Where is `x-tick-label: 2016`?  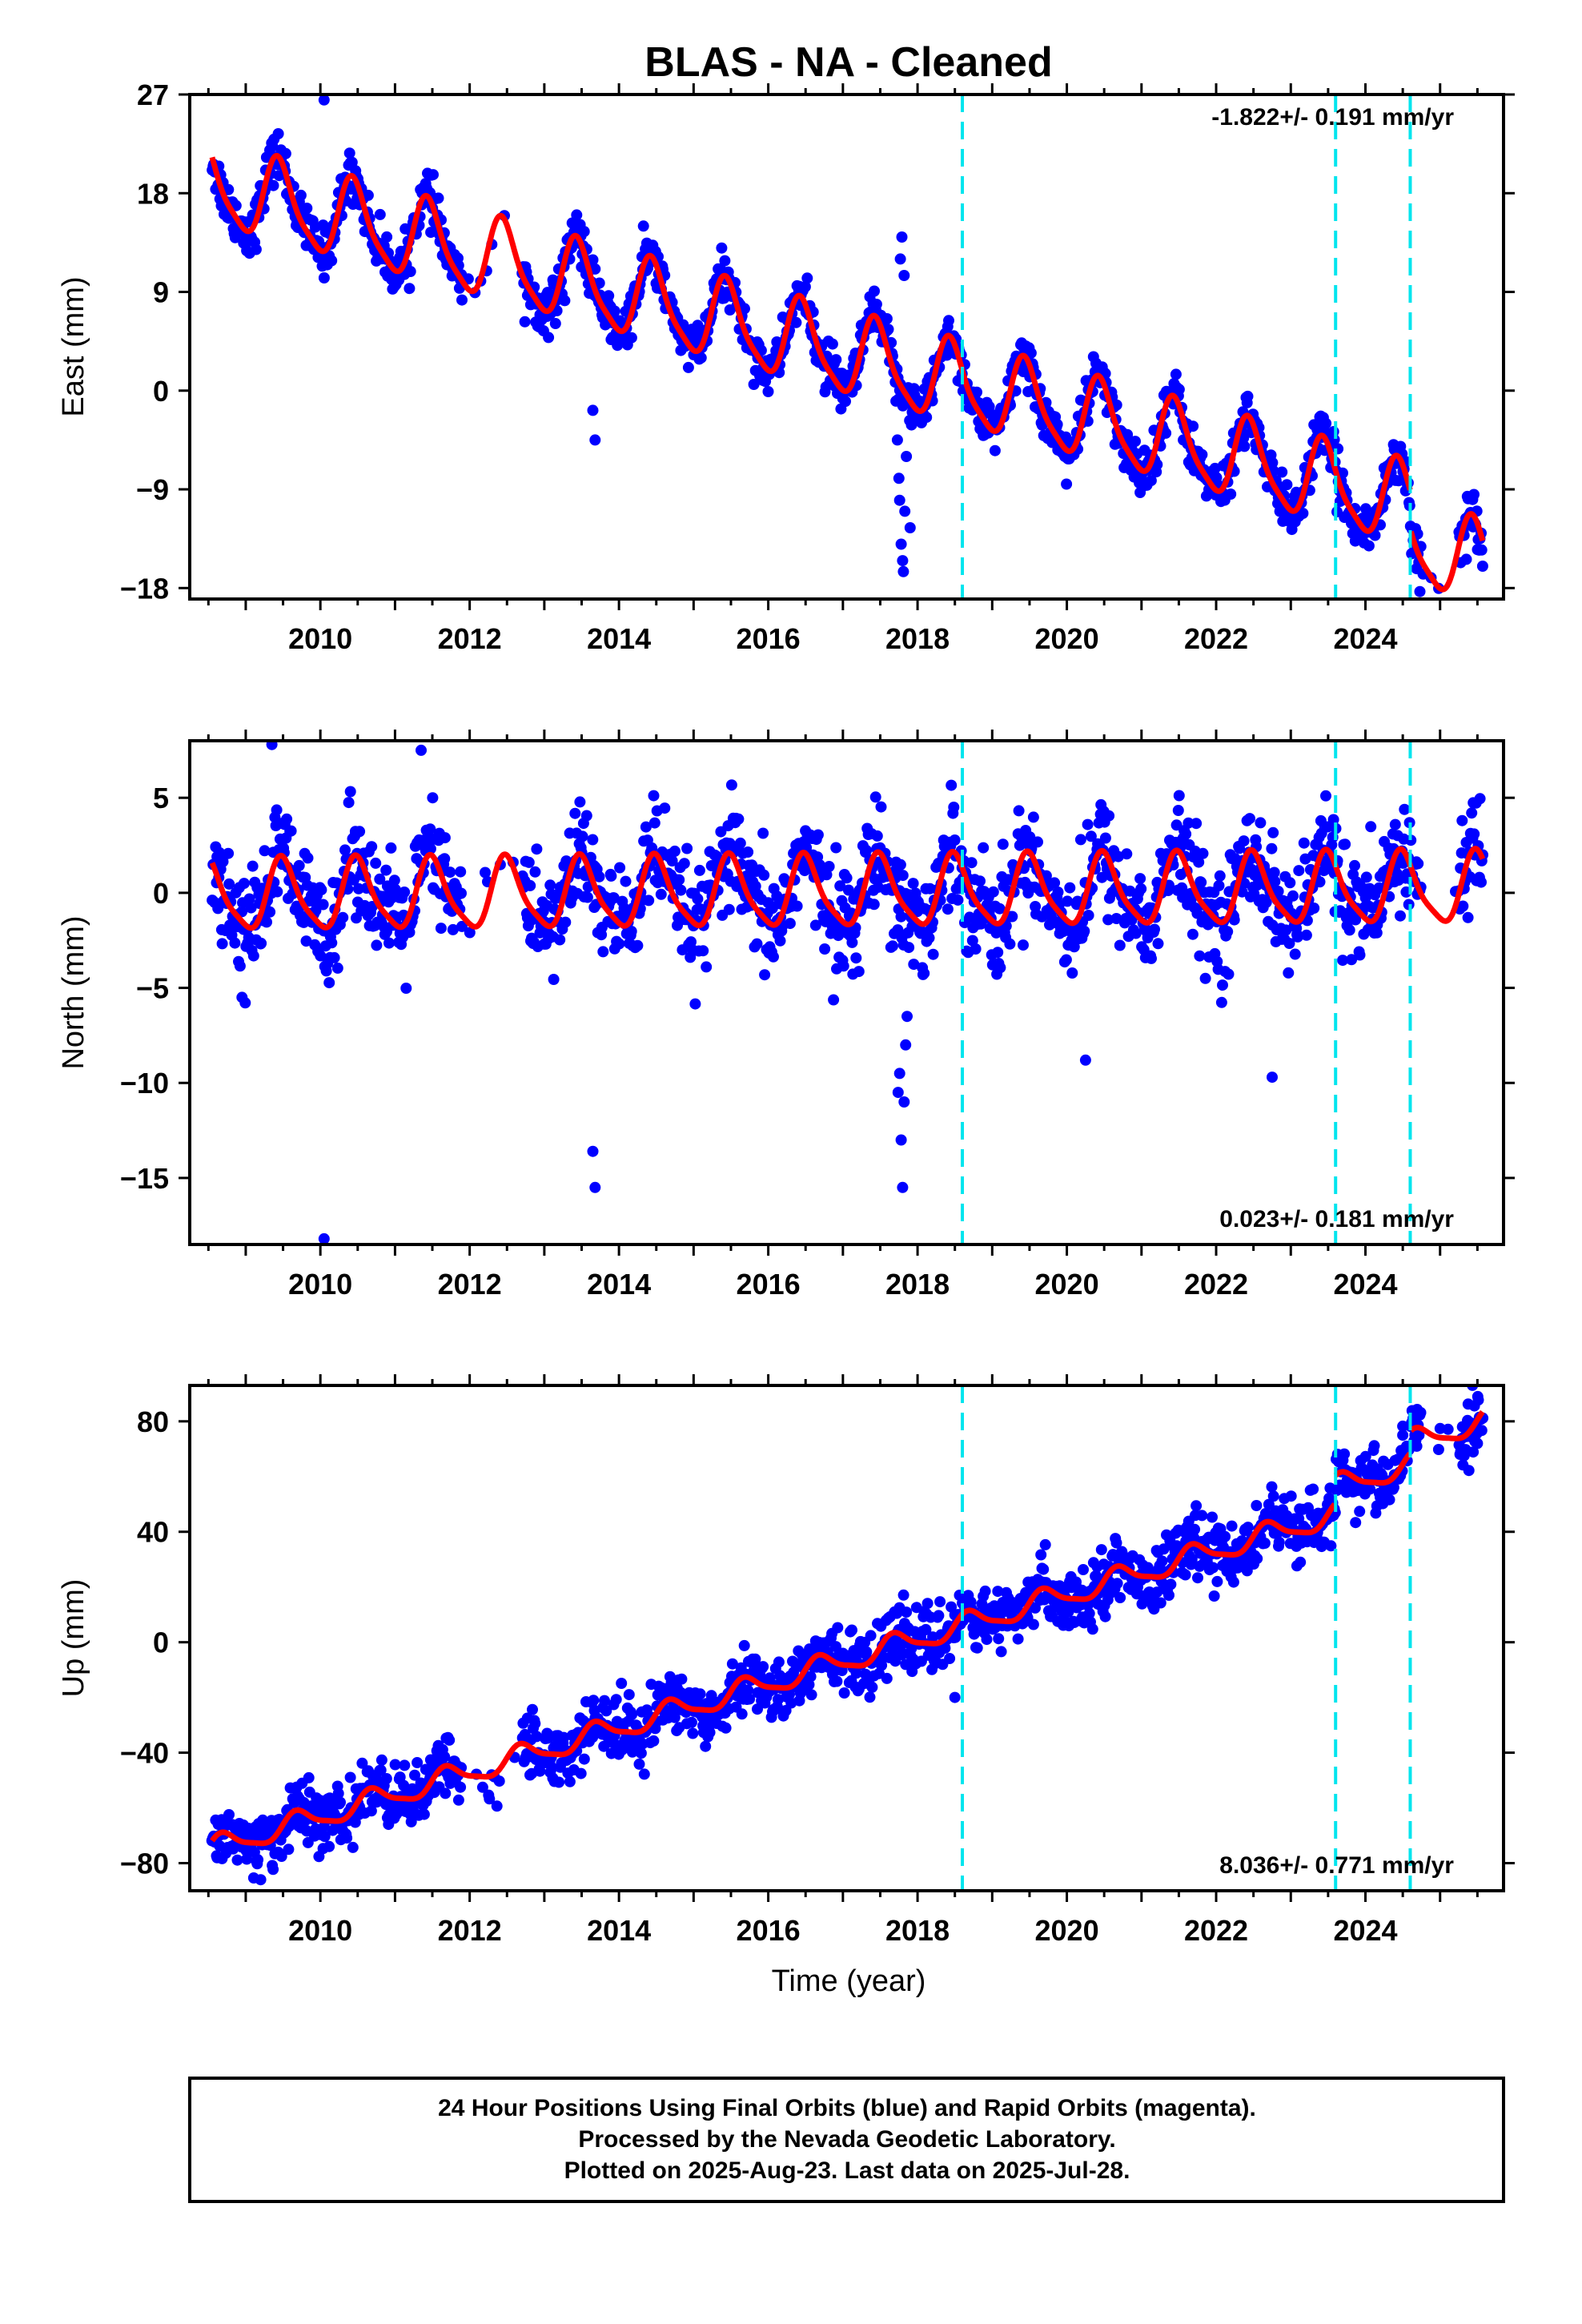
x-tick-label: 2016 is located at coordinates (769, 638).